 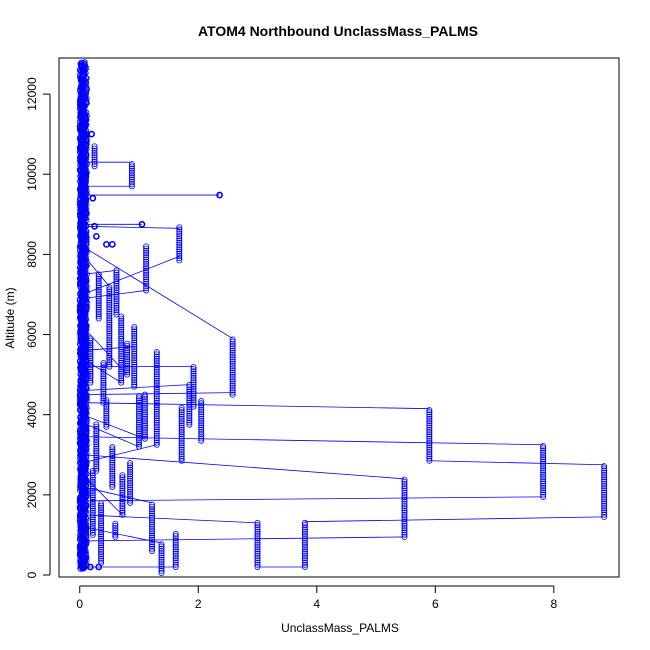 What do you see at coordinates (340, 628) in the screenshot?
I see `x-axis-label: UnclassMass_PALMS` at bounding box center [340, 628].